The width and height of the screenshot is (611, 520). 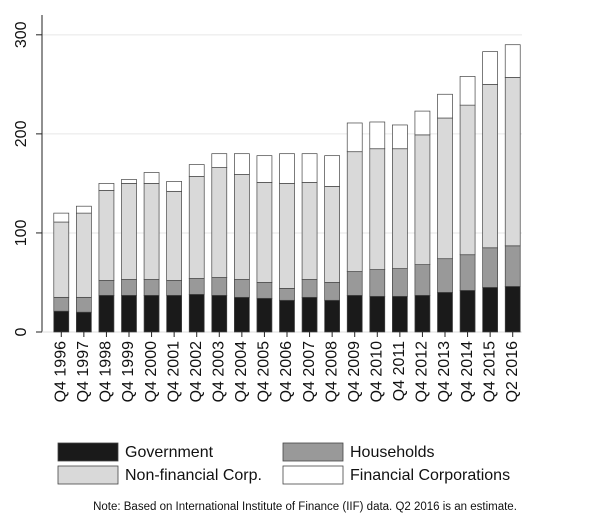 I want to click on x-tick-label: Q4 2006, so click(x=286, y=371).